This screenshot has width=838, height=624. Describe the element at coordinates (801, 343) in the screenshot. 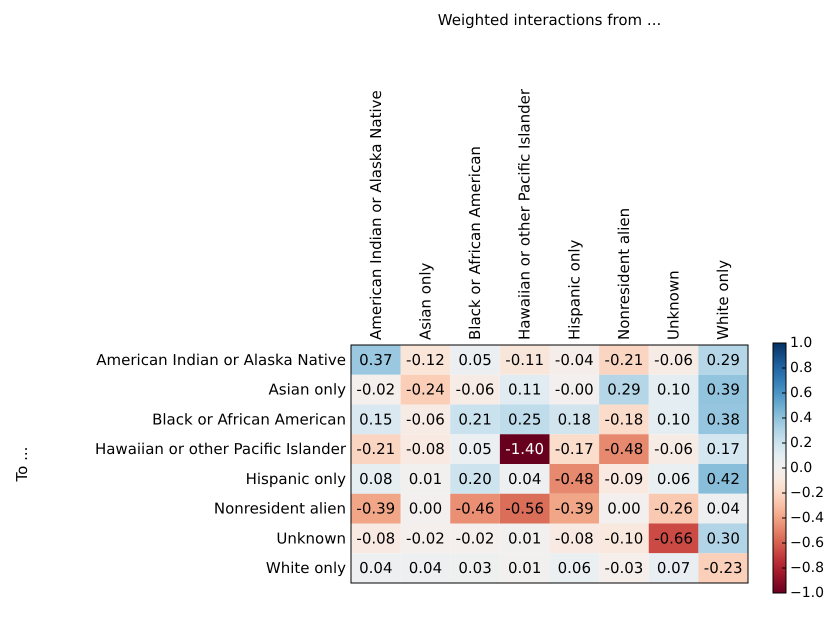

I see `color-bar-label: 1.0` at that location.